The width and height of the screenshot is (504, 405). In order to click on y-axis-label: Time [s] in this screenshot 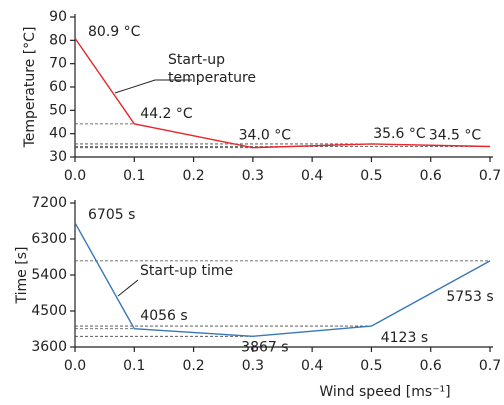, I will do `click(22, 276)`.